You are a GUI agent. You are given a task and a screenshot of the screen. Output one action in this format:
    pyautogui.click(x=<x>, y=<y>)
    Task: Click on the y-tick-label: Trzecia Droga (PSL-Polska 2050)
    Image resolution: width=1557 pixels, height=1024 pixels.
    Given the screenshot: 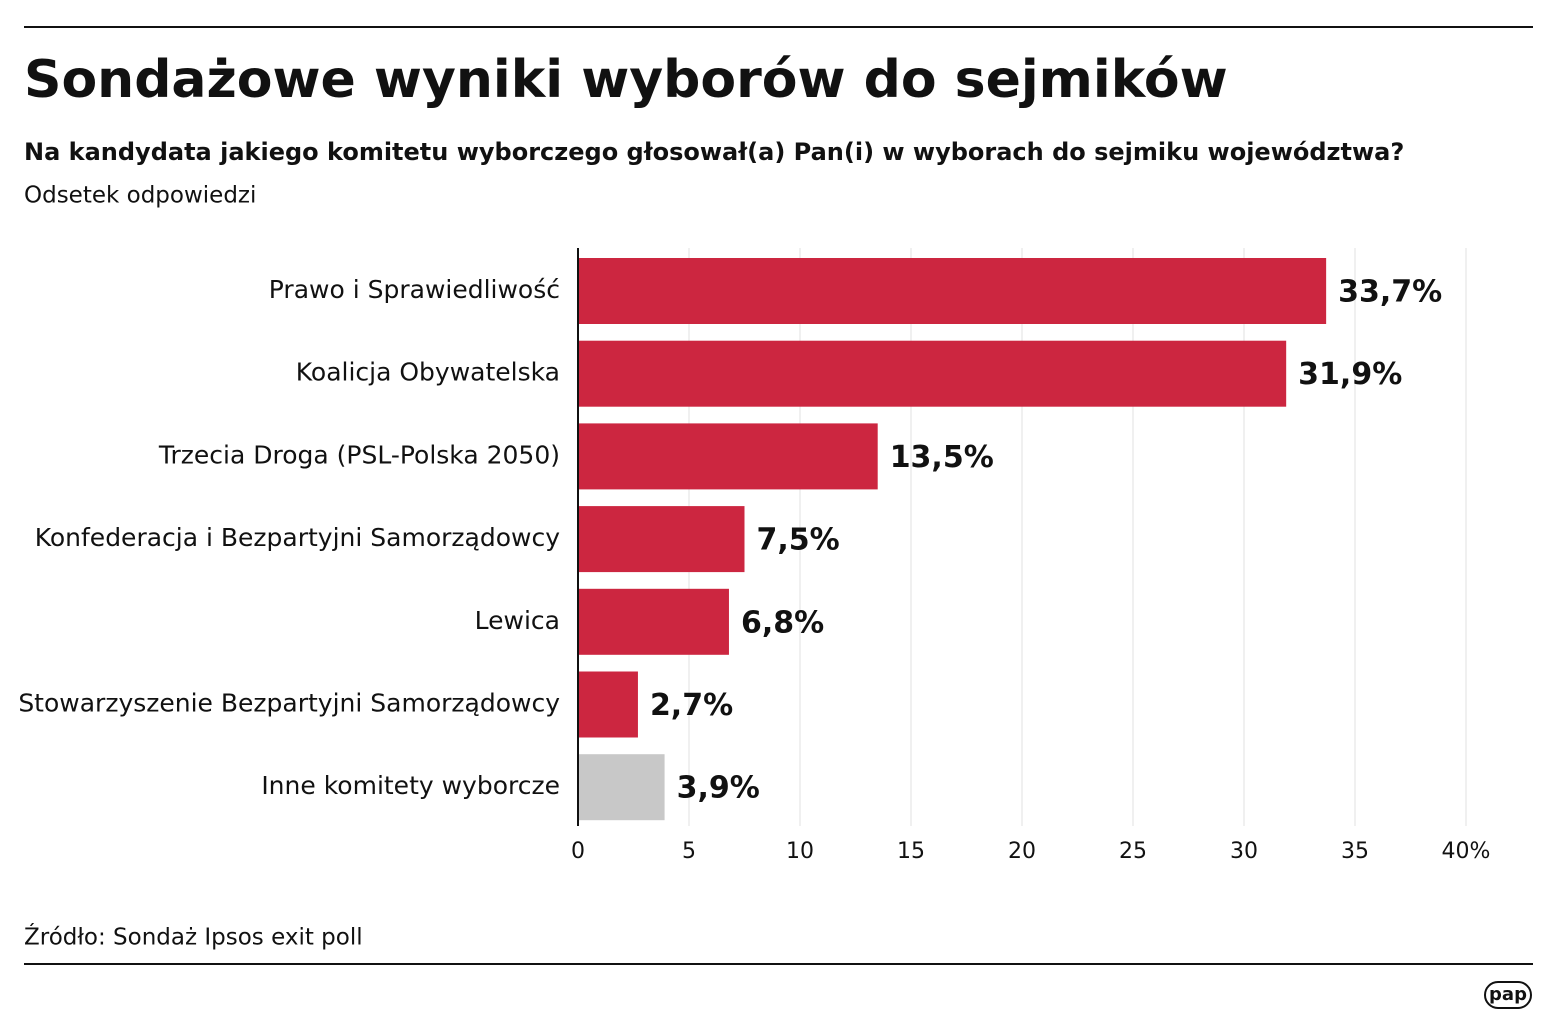 What is the action you would take?
    pyautogui.click(x=359, y=454)
    